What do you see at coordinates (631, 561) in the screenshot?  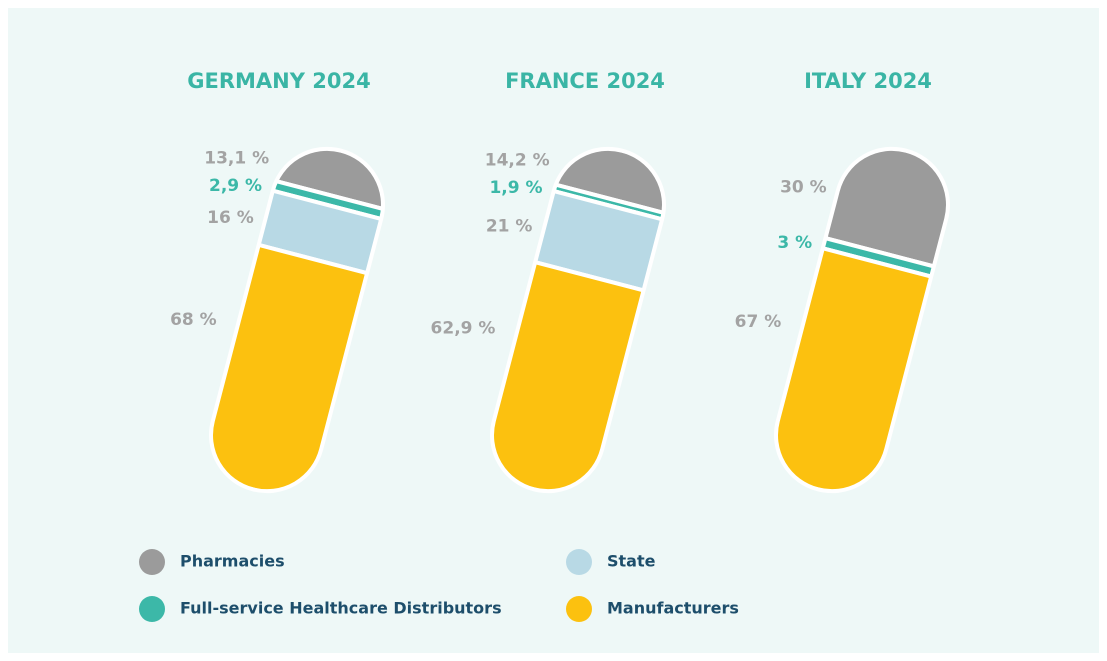 I see `legend-label: State` at bounding box center [631, 561].